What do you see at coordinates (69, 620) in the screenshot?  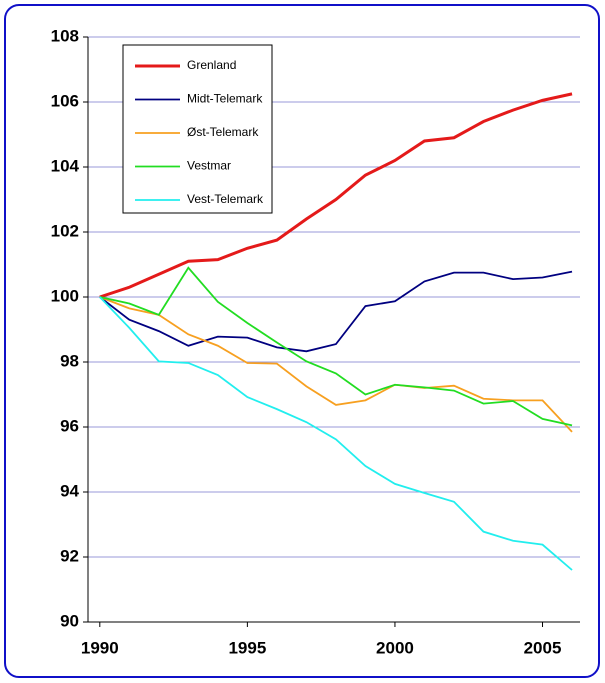 I see `y-tick-label: 90` at bounding box center [69, 620].